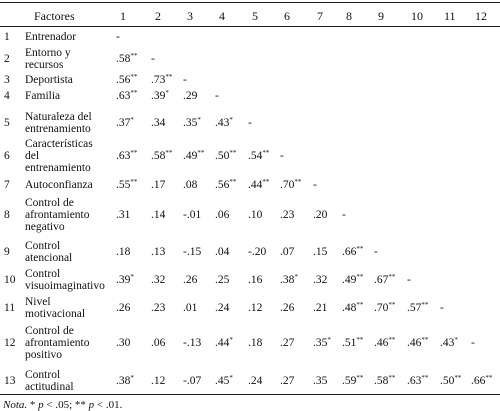 This screenshot has width=500, height=411. What do you see at coordinates (7, 252) in the screenshot?
I see `row-number: 9` at bounding box center [7, 252].